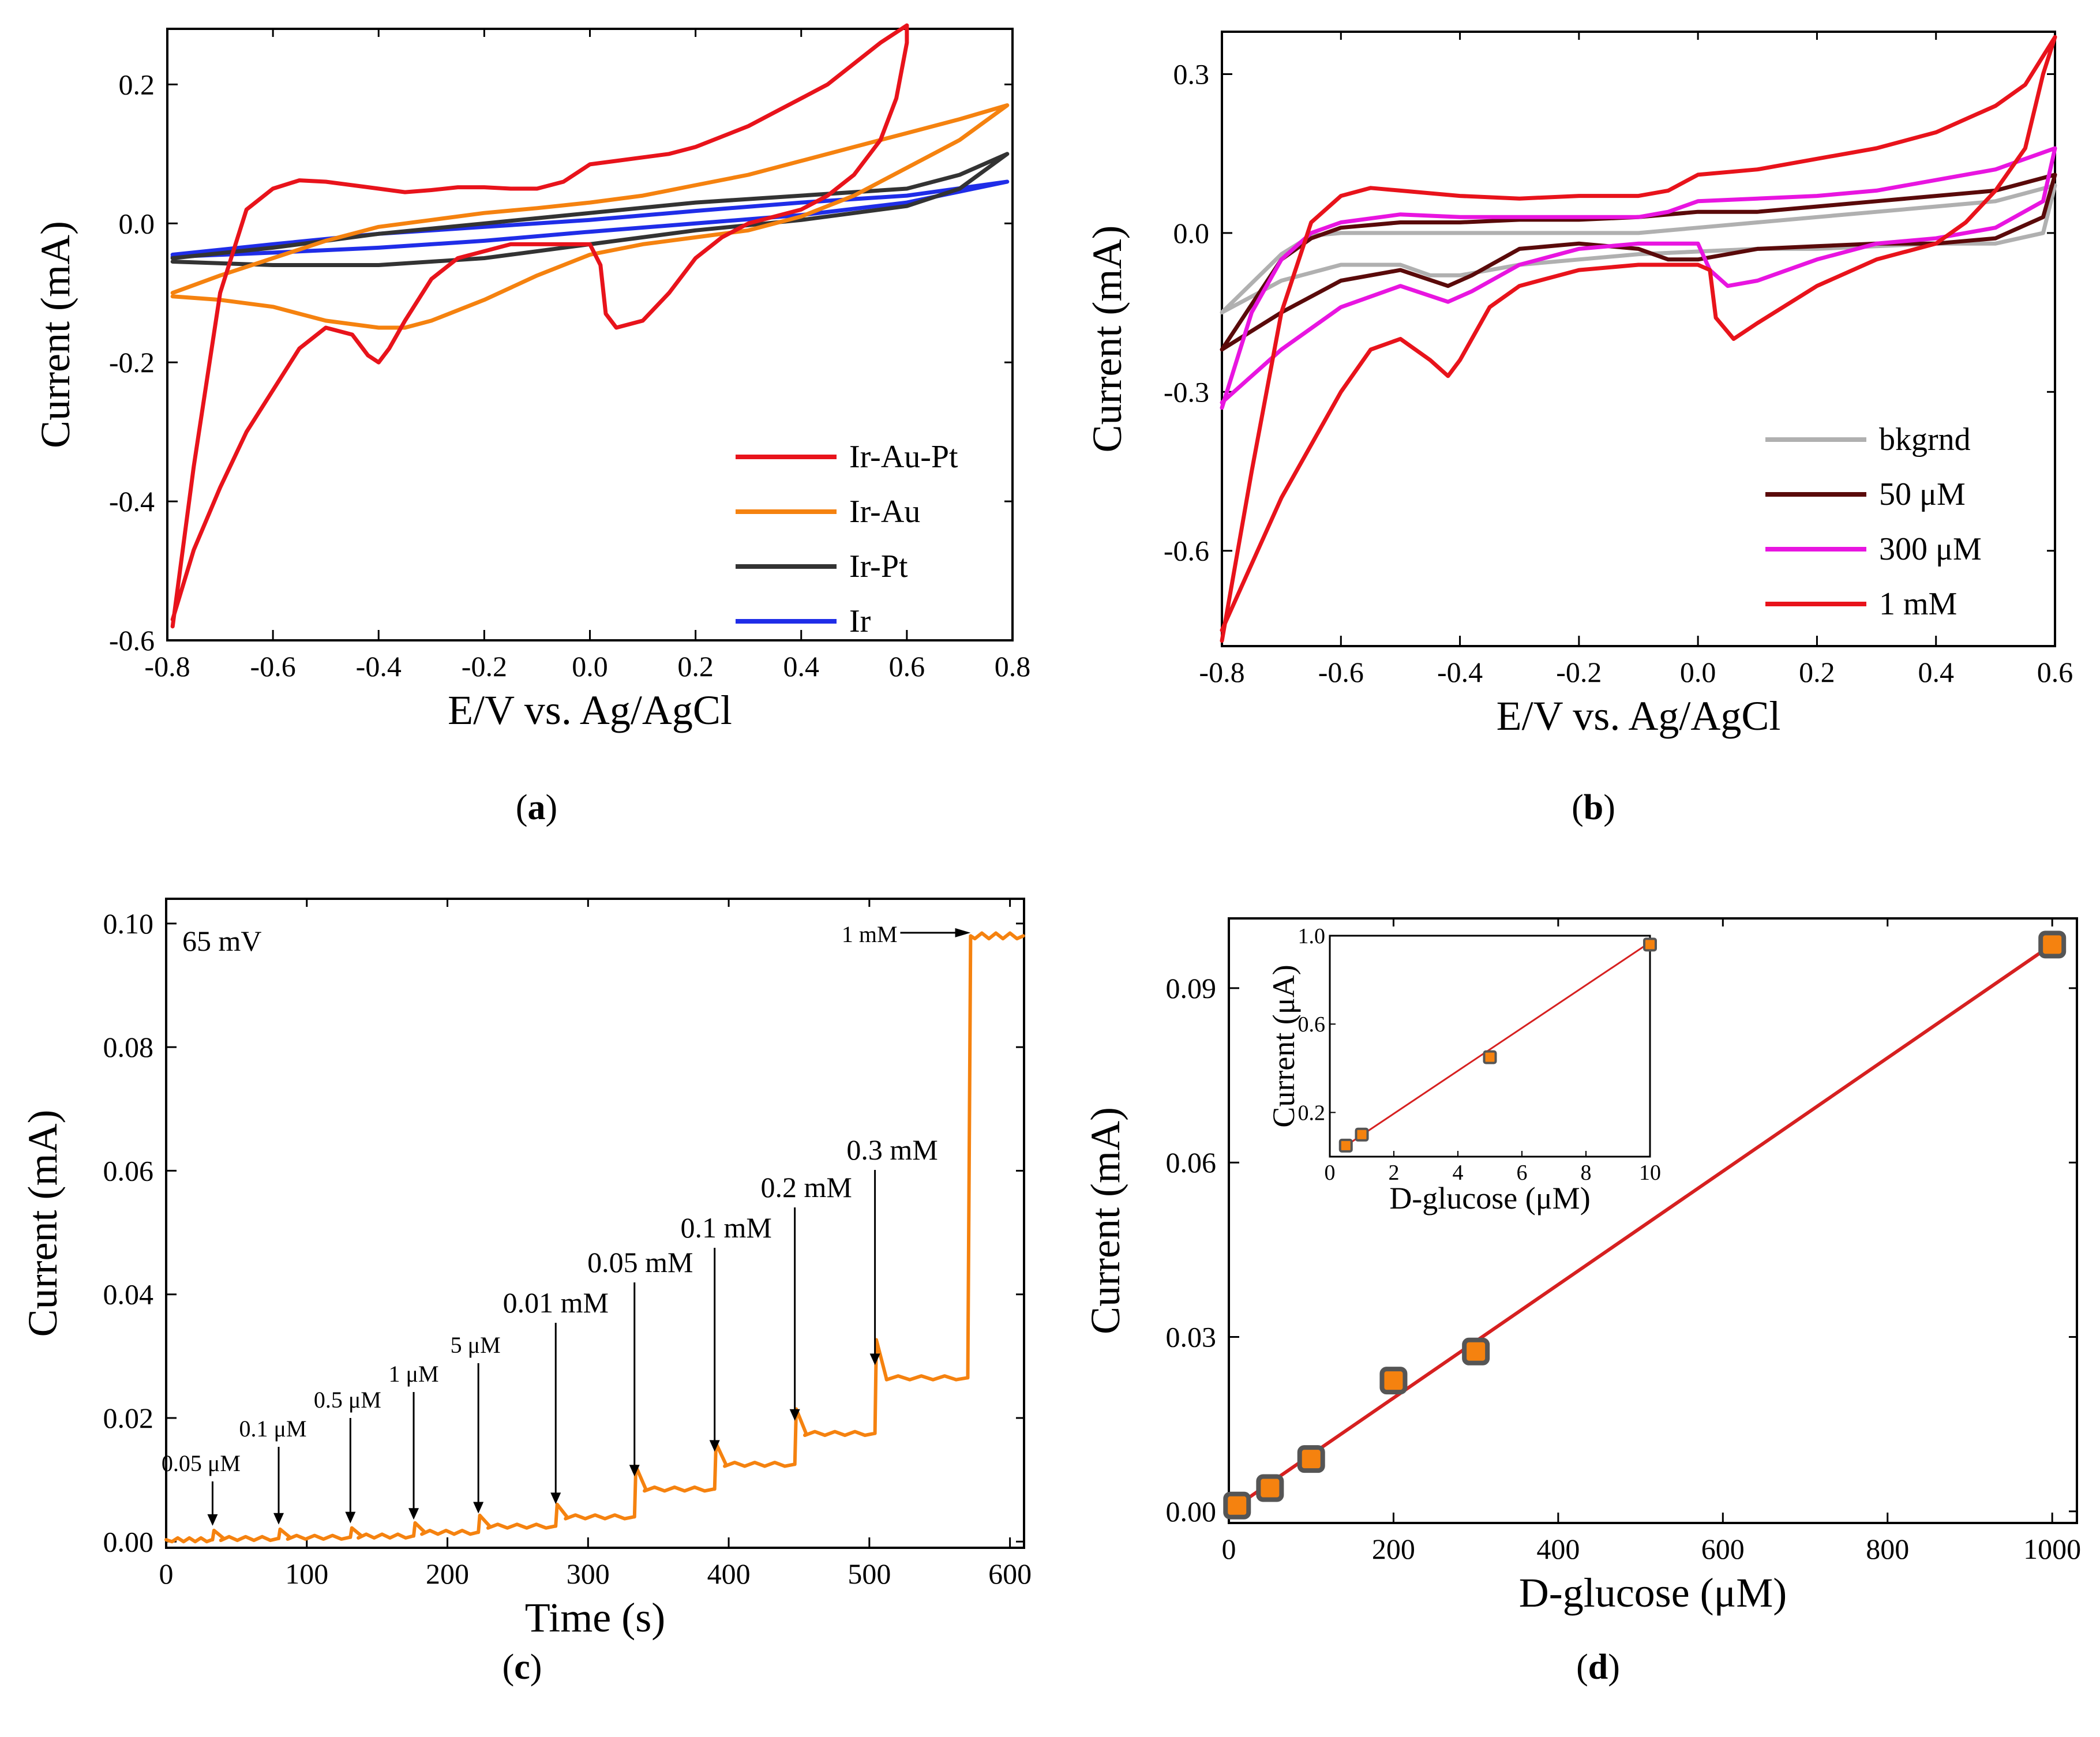  I want to click on series-line-Ir-Au, so click(590, 216).